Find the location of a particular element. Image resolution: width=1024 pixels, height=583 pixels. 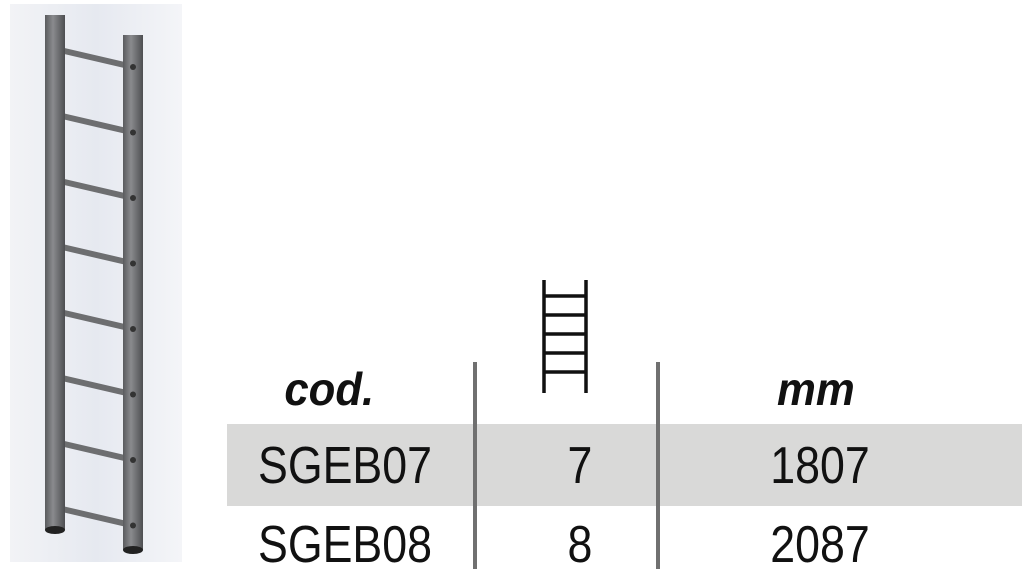

row-rungs: 7 is located at coordinates (580, 466).